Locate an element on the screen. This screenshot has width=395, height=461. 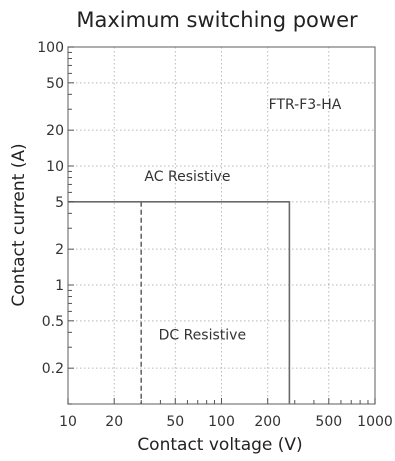
chart-title: Maximum switching power is located at coordinates (217, 20).